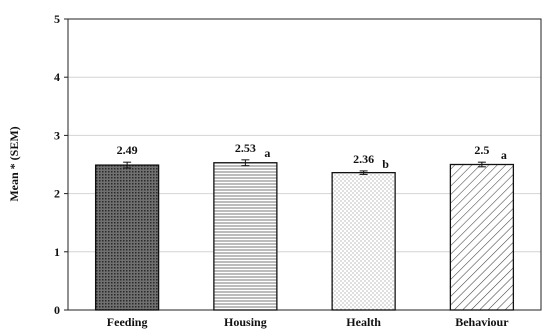 The height and width of the screenshot is (329, 543). Describe the element at coordinates (363, 322) in the screenshot. I see `x-tick-label-health: Health` at that location.